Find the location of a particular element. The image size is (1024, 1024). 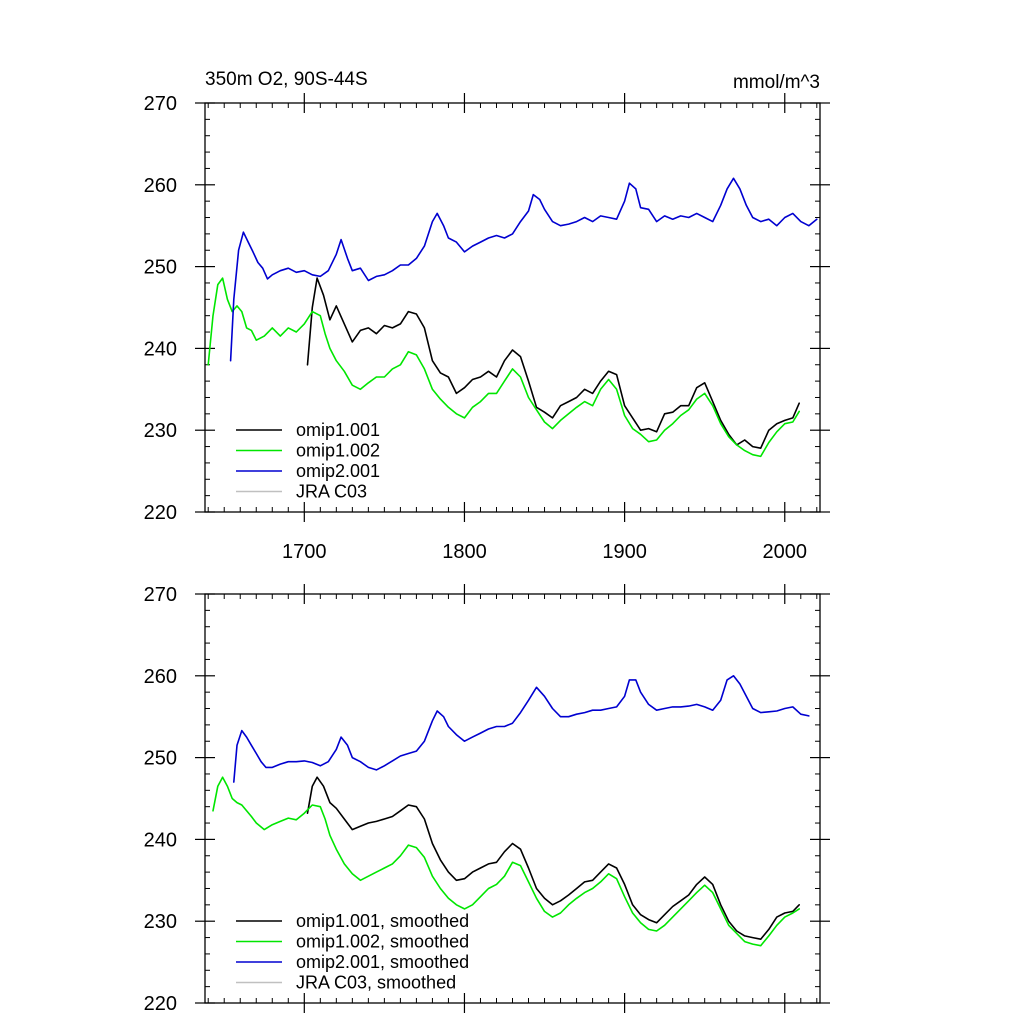

legend-label: omip1.002, smoothed is located at coordinates (382, 942).